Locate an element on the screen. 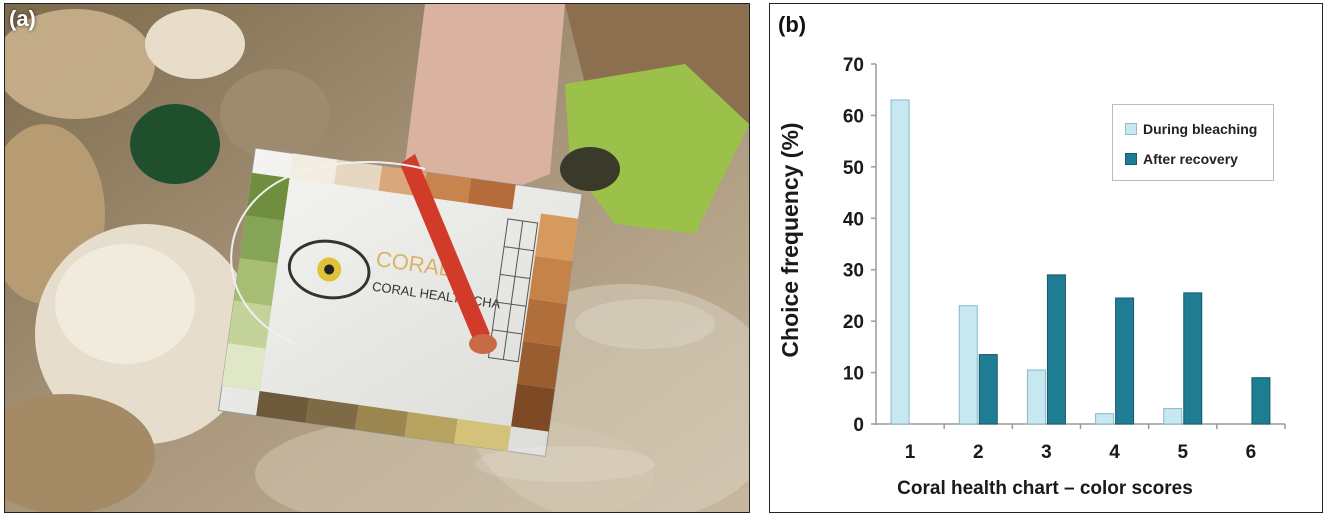 This screenshot has width=1325, height=514. legend-swatch-after-recovery is located at coordinates (1131, 159).